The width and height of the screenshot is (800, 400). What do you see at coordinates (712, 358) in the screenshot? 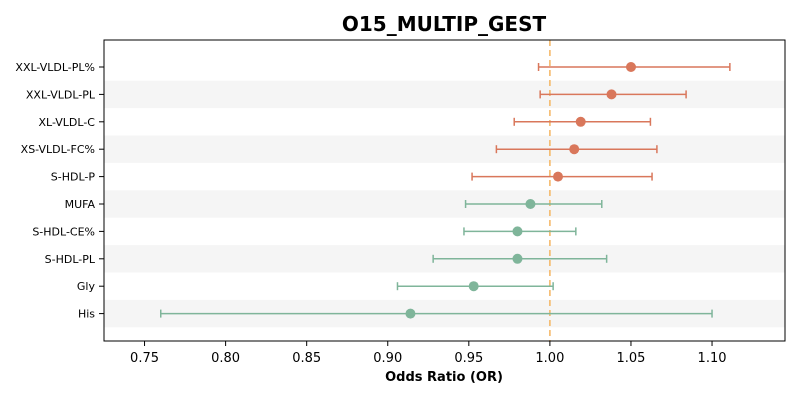
I see `x-tick-label: 1.10` at bounding box center [712, 358].